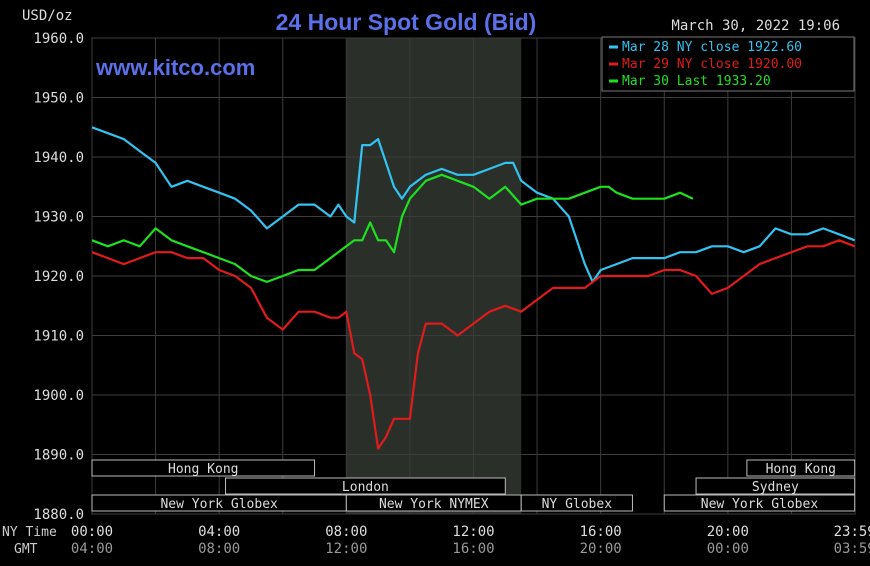 Image resolution: width=870 pixels, height=566 pixels. I want to click on x-tick-label-ny: 00:00, so click(92, 532).